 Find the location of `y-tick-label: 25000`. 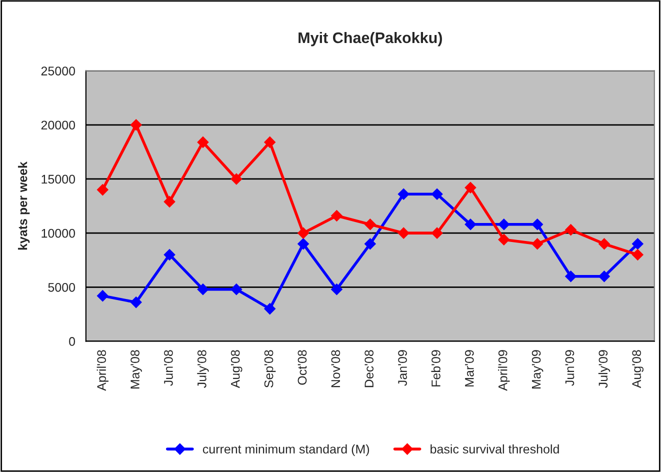

y-tick-label: 25000 is located at coordinates (58, 71).